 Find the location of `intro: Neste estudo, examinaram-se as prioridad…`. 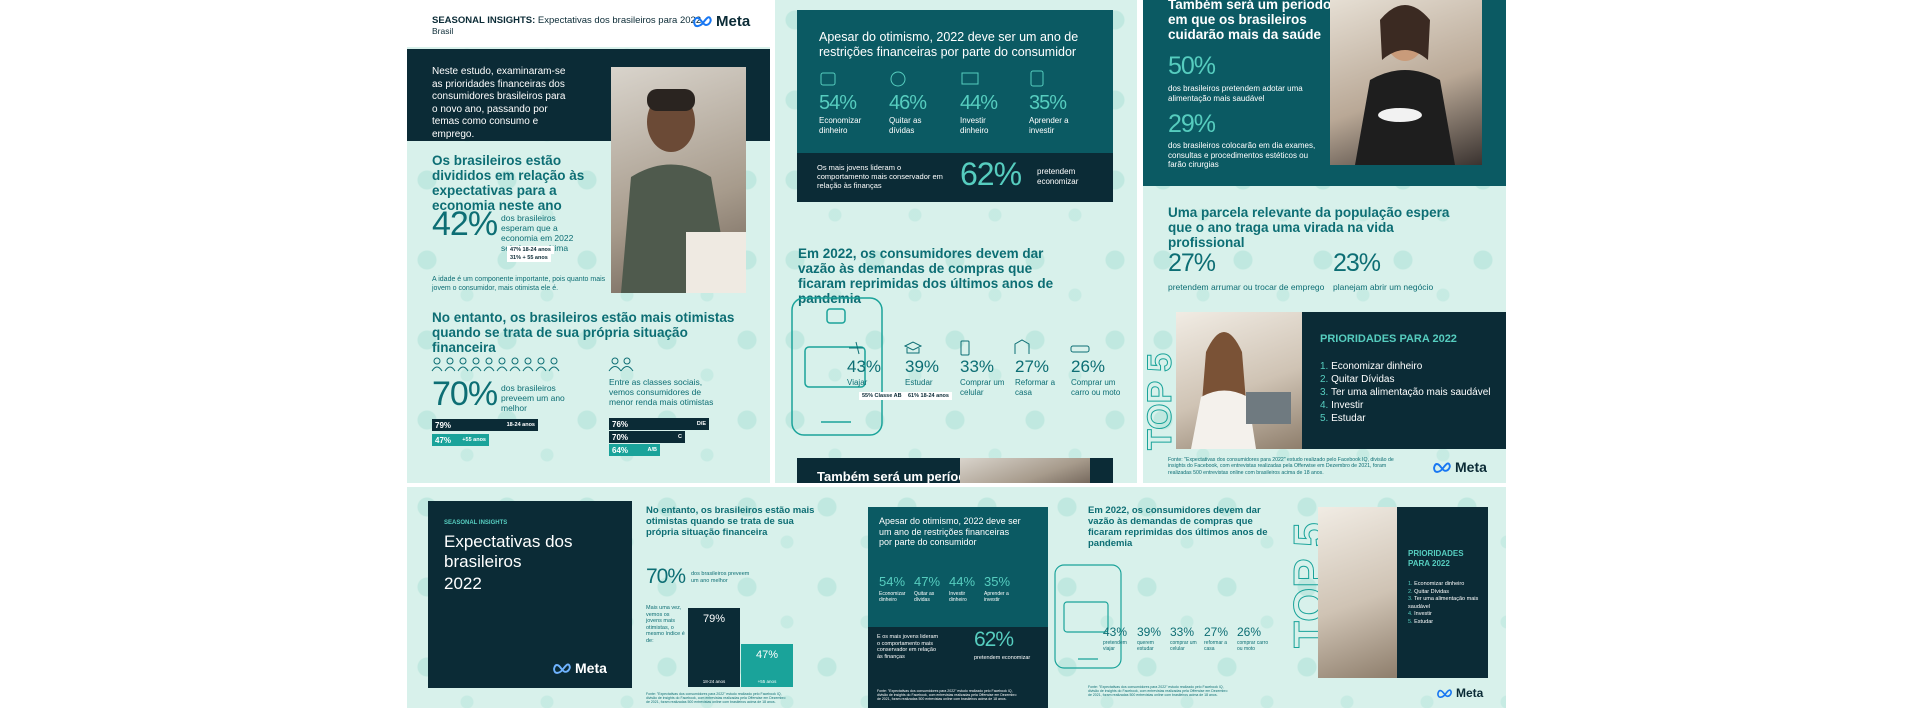

intro: Neste estudo, examinaram-se as prioridad… is located at coordinates (499, 103).